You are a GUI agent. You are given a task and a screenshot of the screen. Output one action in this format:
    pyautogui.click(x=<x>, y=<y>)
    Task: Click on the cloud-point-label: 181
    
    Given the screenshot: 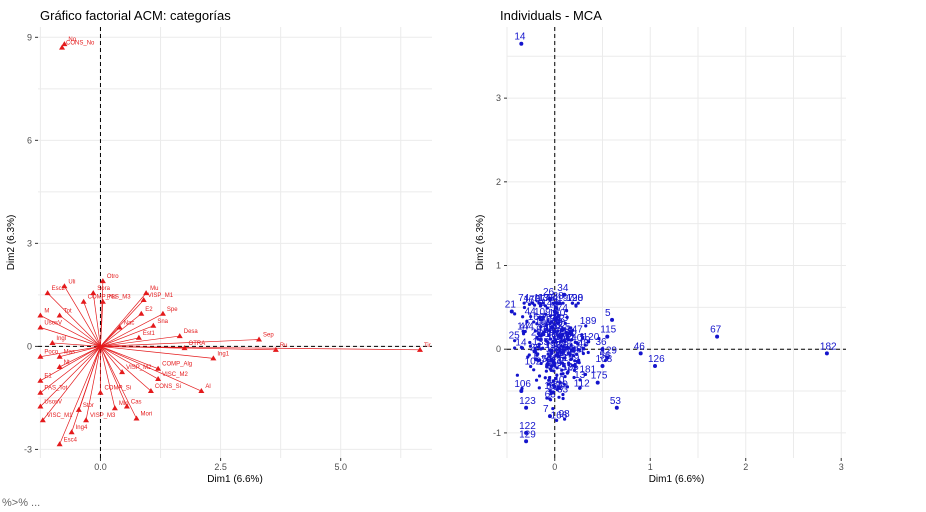 What is the action you would take?
    pyautogui.click(x=587, y=369)
    